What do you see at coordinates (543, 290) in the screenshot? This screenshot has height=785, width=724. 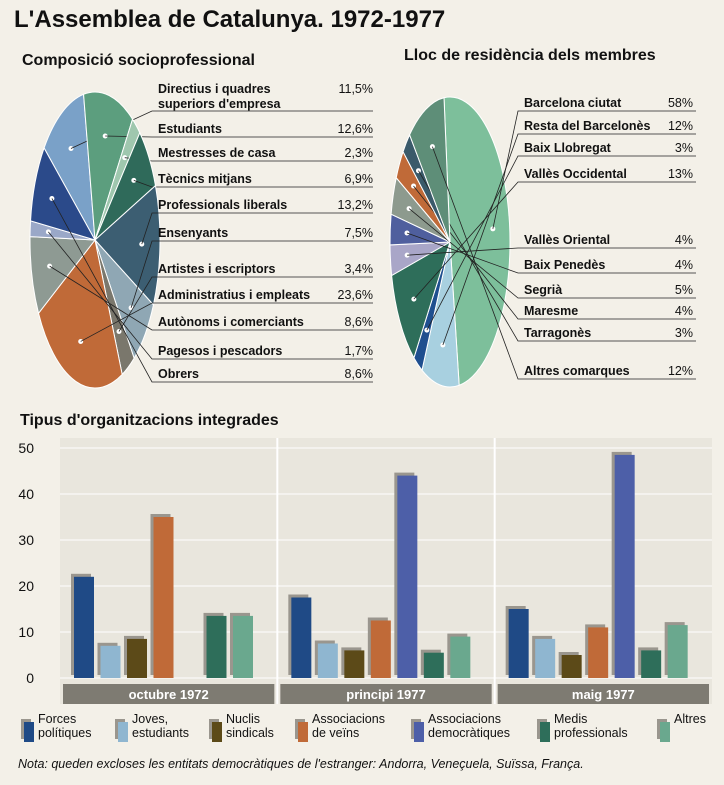 I see `pie2-label: Segrià` at bounding box center [543, 290].